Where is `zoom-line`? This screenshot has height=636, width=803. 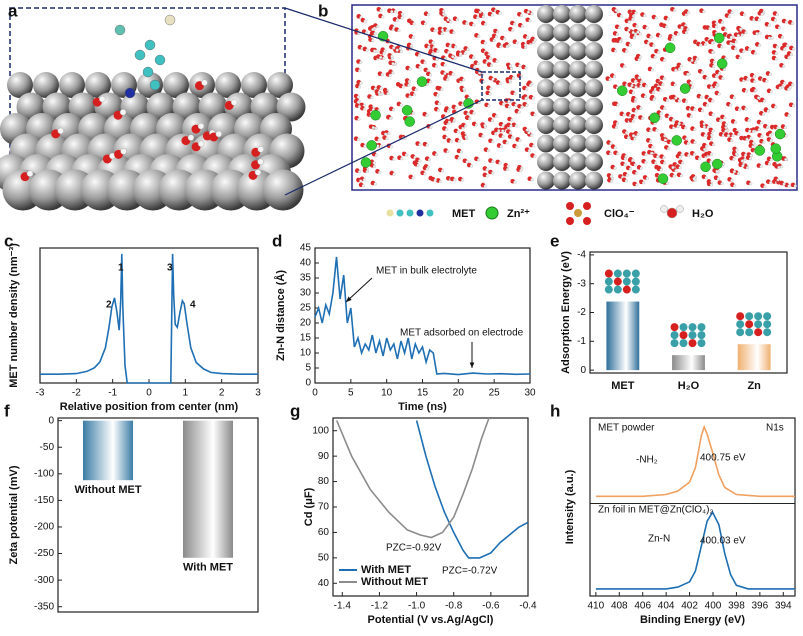 zoom-line is located at coordinates (383, 40).